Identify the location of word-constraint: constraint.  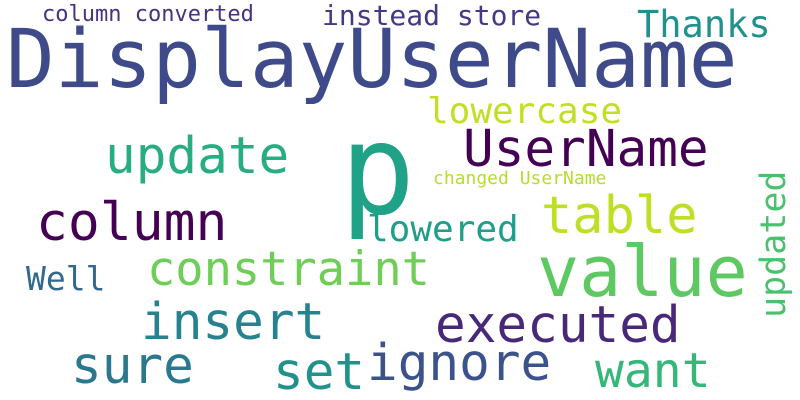
(288, 269).